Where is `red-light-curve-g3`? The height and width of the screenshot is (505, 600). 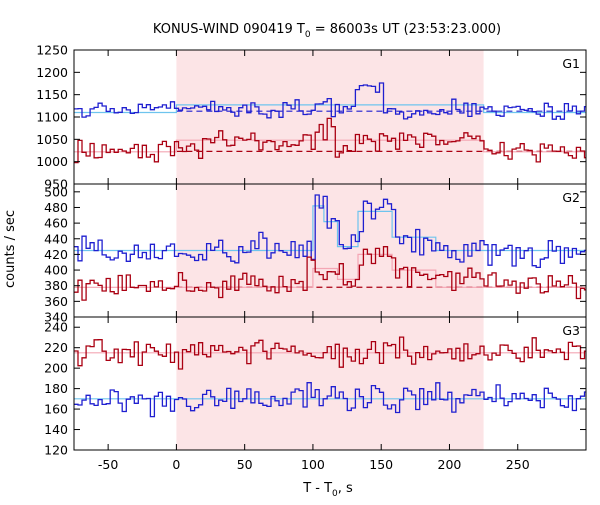
red-light-curve-g3 is located at coordinates (330, 353).